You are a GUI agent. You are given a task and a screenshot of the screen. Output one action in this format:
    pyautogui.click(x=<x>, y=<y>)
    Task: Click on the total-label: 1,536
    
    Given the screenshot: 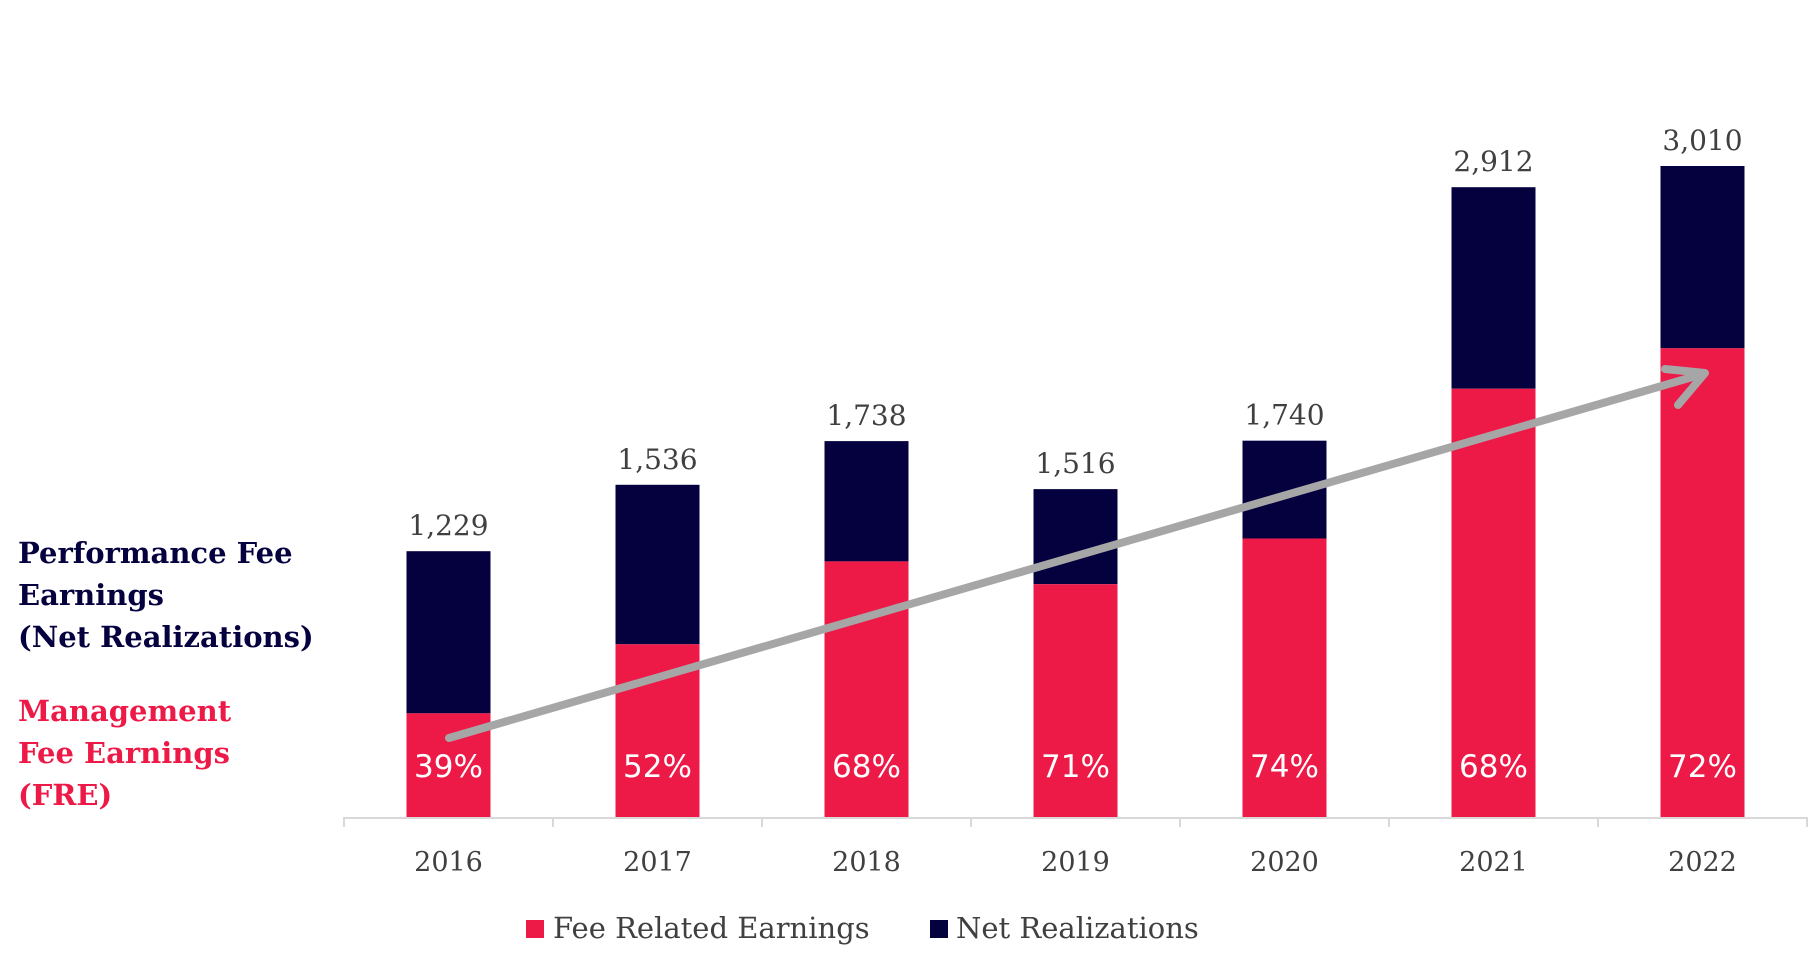 What is the action you would take?
    pyautogui.click(x=657, y=459)
    